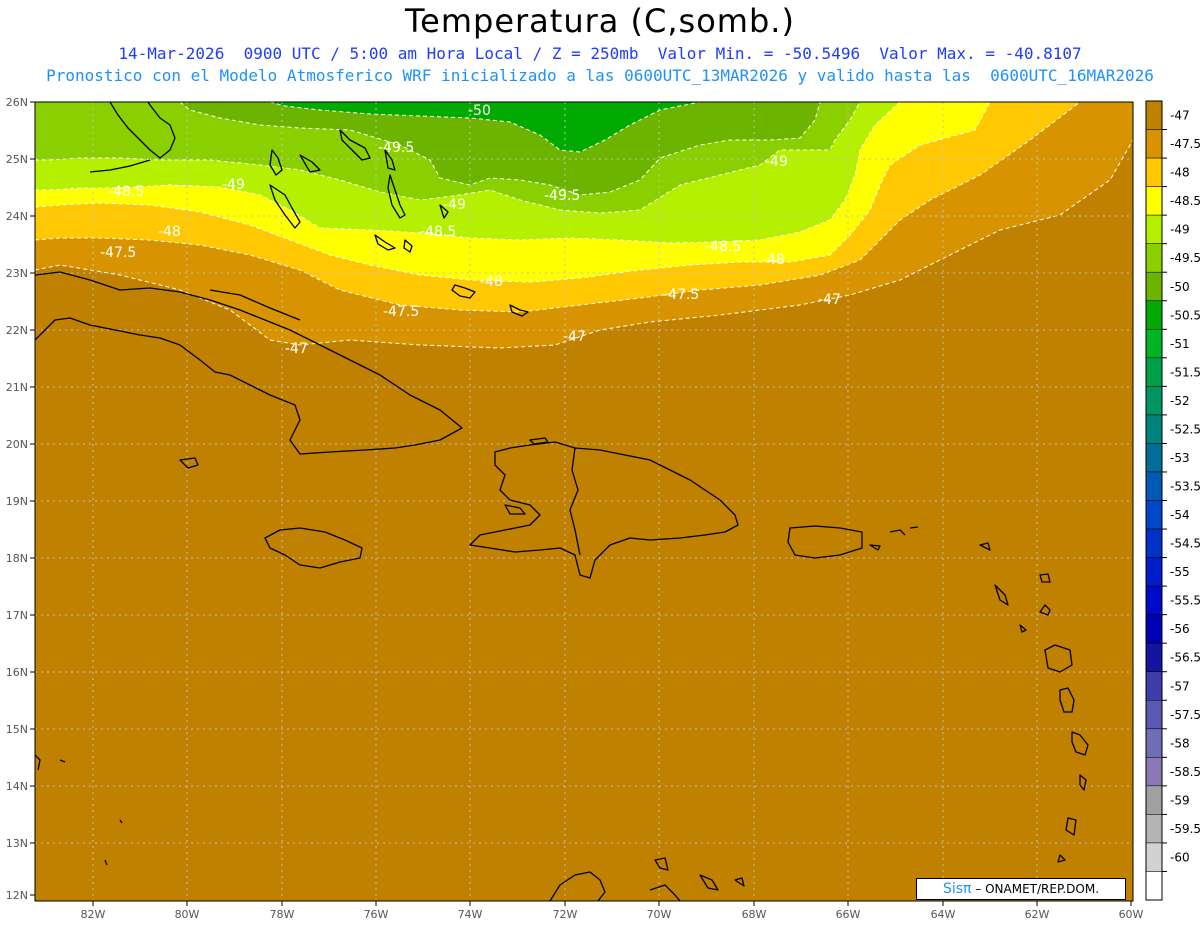 The image size is (1200, 927). Describe the element at coordinates (310, 163) in the screenshot. I see `bahamas-exuma` at that location.